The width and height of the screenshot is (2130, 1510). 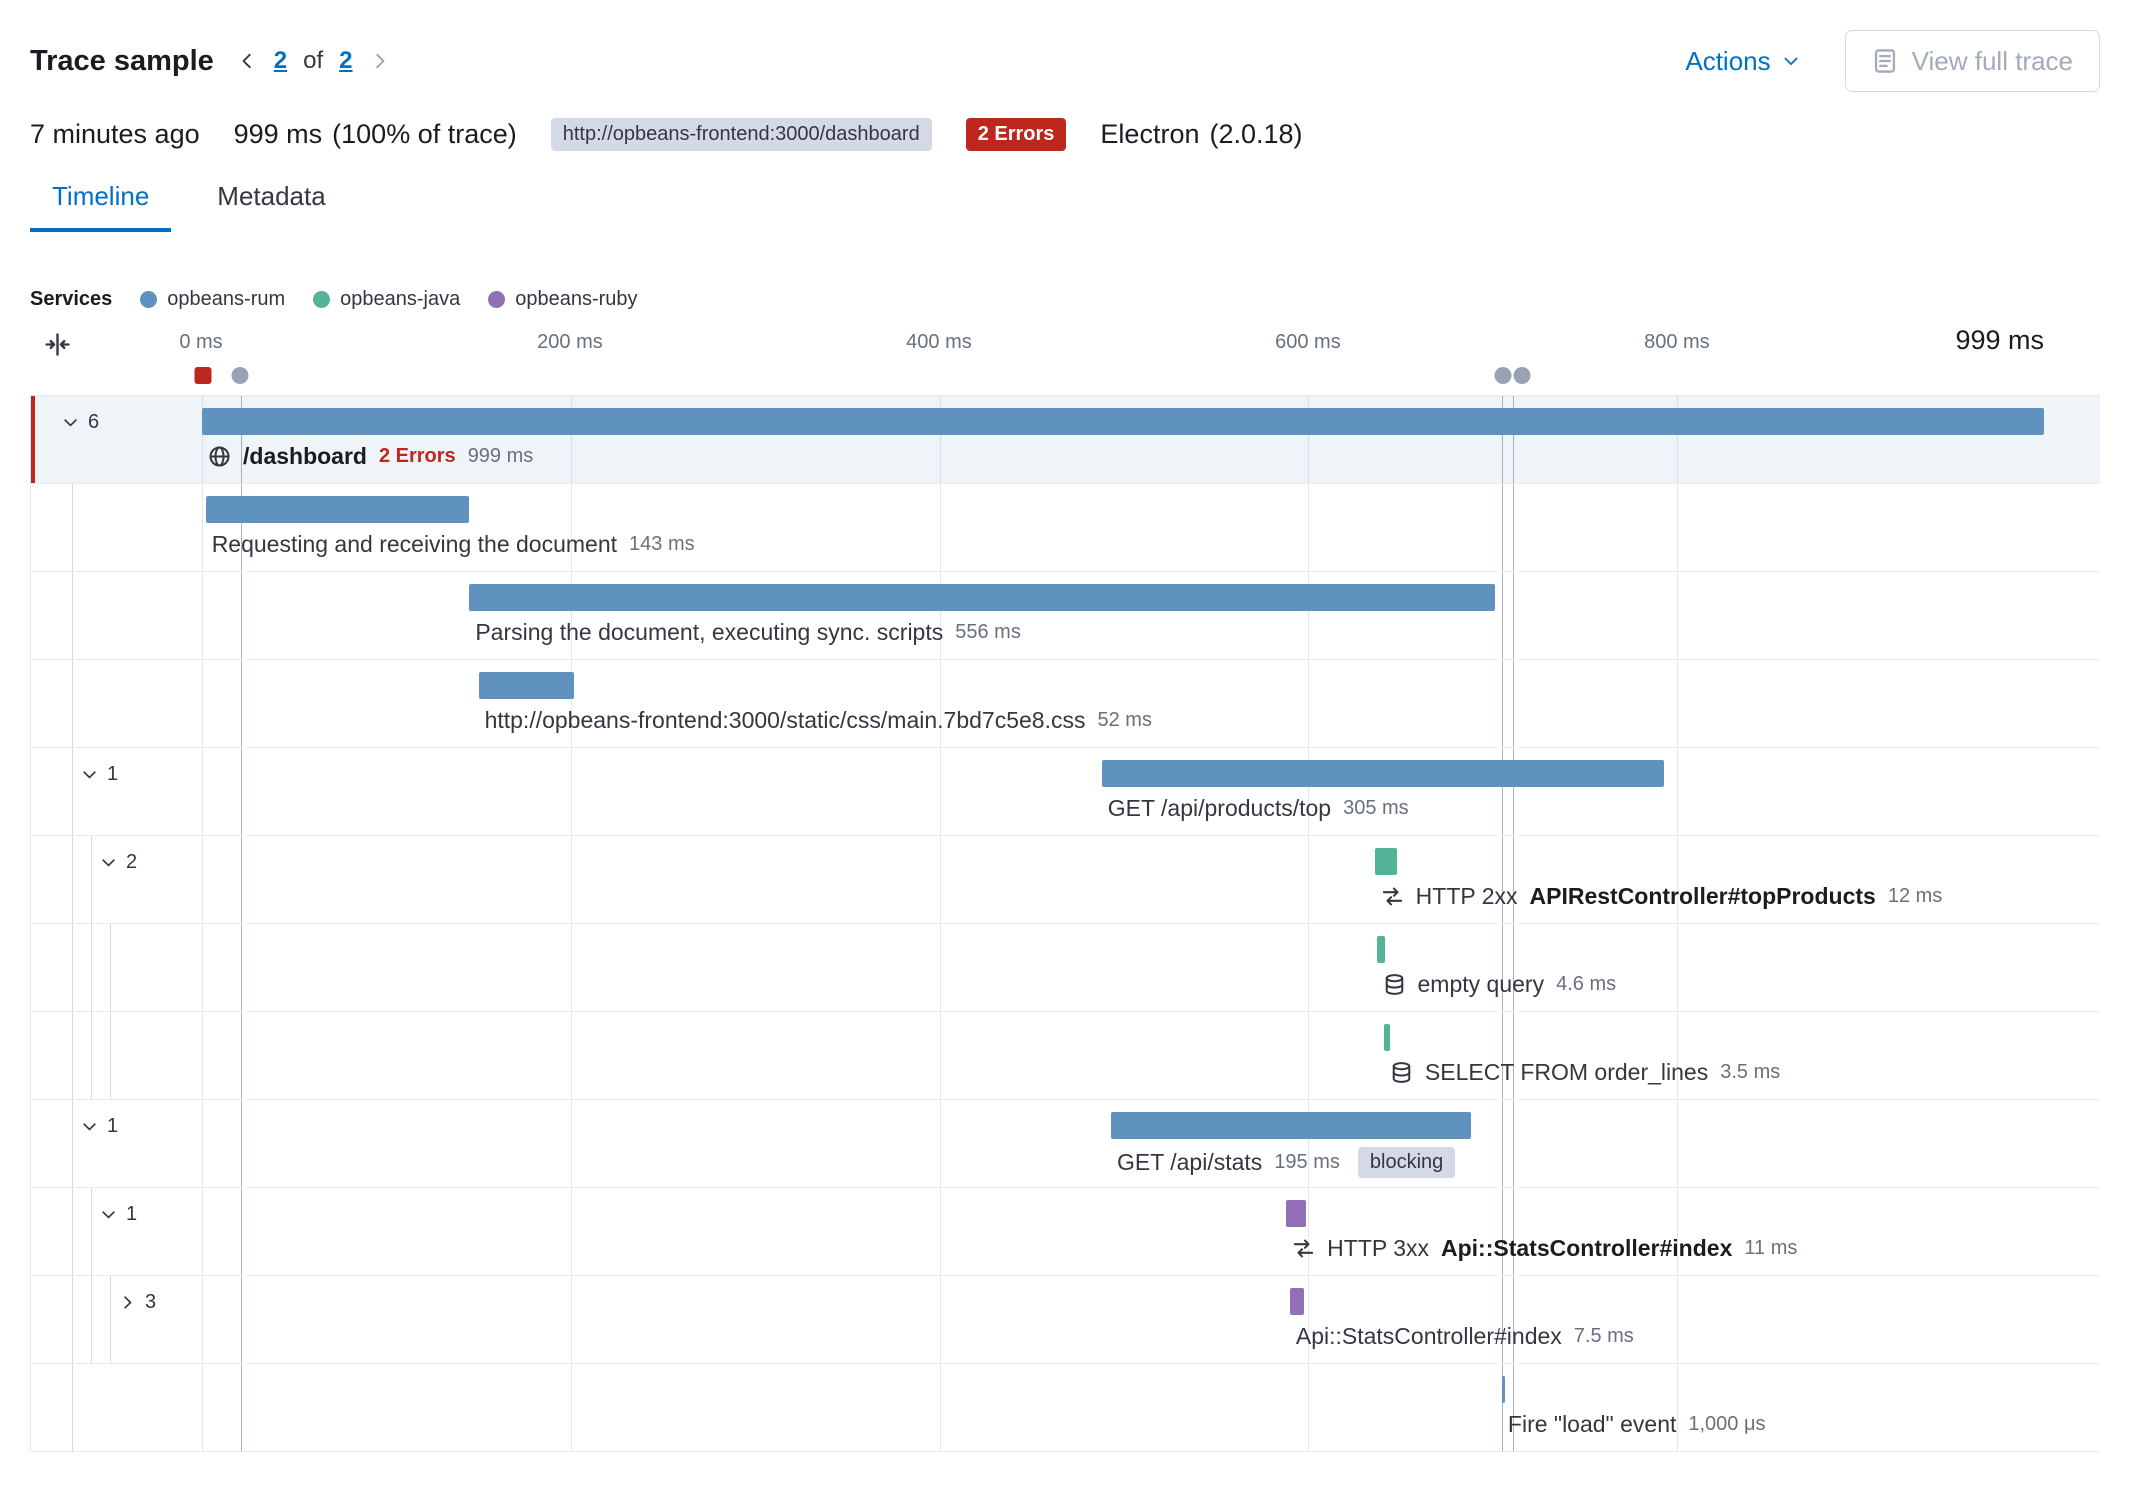 I want to click on waterfall-row-stats-controller-index: 3 Api::StatsController#index 7.5 ms, so click(x=1065, y=1320).